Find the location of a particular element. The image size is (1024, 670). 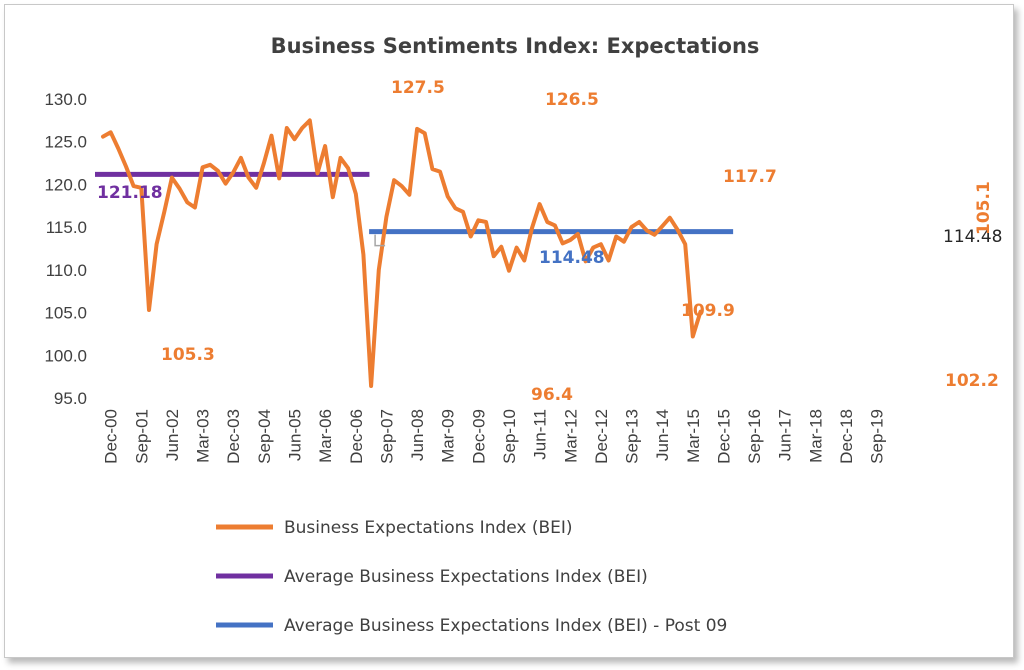

data-label: 96.4 is located at coordinates (552, 395).